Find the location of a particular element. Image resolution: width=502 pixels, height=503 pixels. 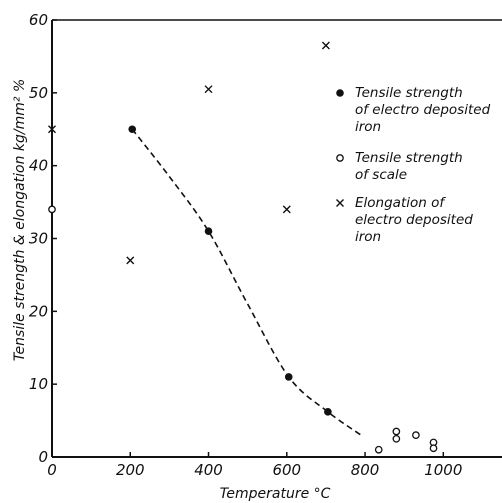

y-tick-label: 50 is located at coordinates (38, 93).